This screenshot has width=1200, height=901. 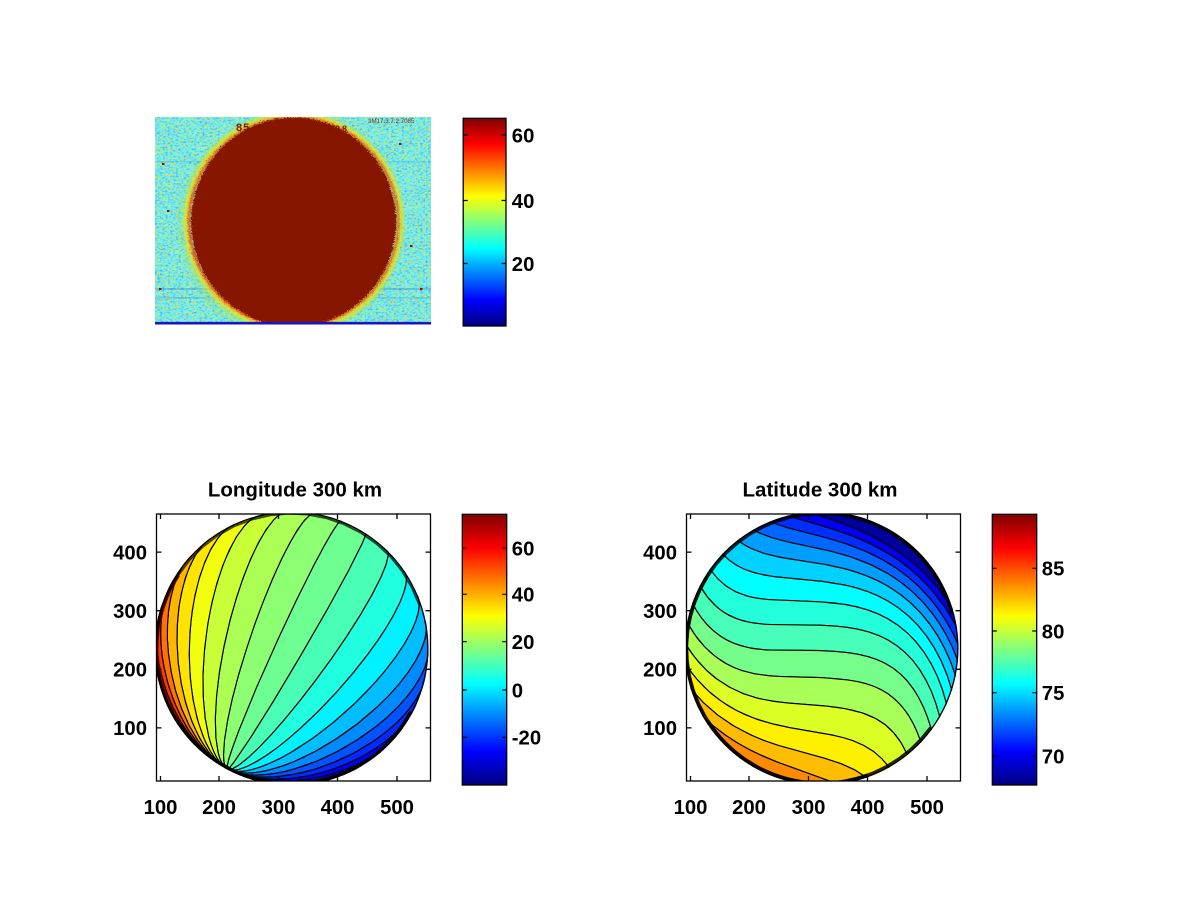 What do you see at coordinates (820, 489) in the screenshot?
I see `svg-text: Latitude 300 km` at bounding box center [820, 489].